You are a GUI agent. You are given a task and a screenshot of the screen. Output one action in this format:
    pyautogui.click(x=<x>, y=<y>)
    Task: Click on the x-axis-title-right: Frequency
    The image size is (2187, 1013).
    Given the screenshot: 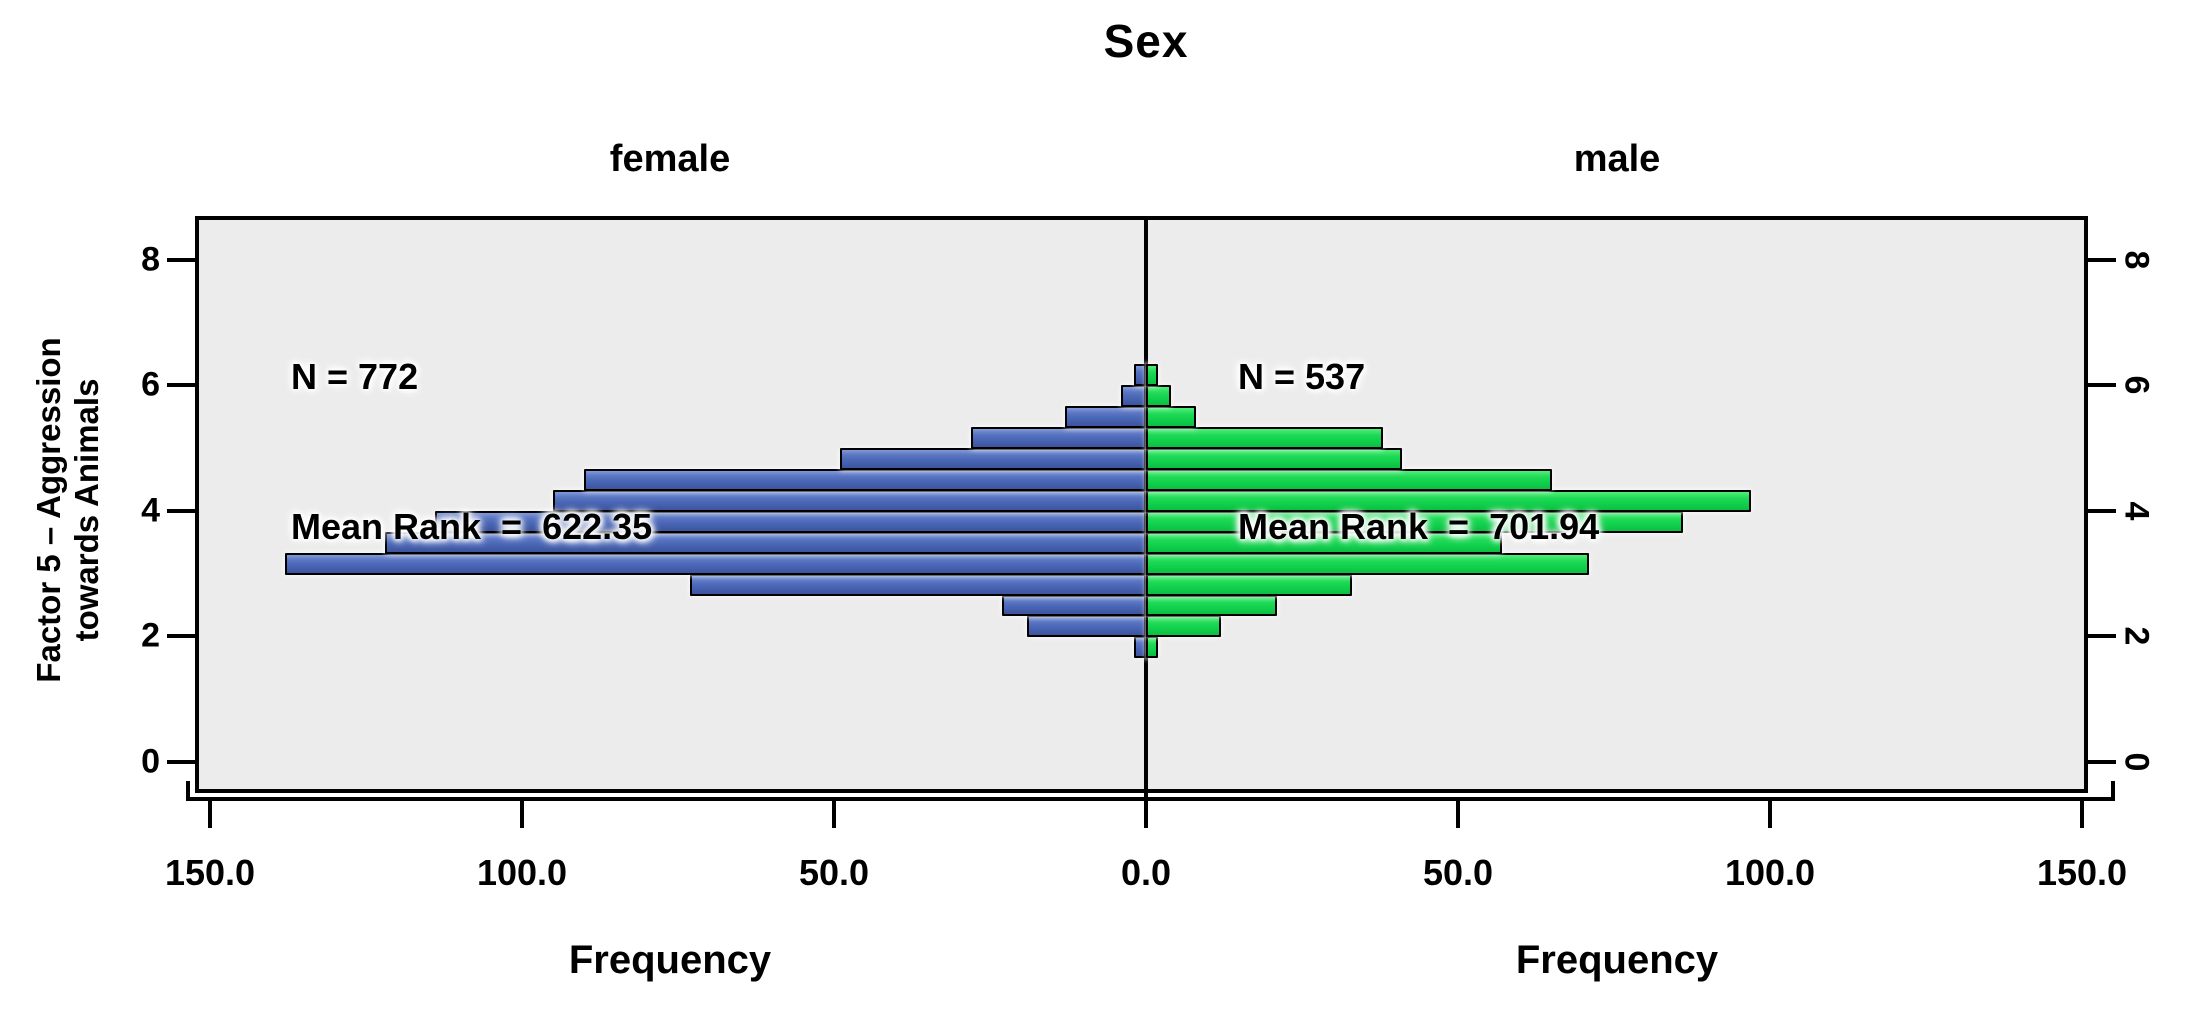 What is the action you would take?
    pyautogui.click(x=1617, y=960)
    